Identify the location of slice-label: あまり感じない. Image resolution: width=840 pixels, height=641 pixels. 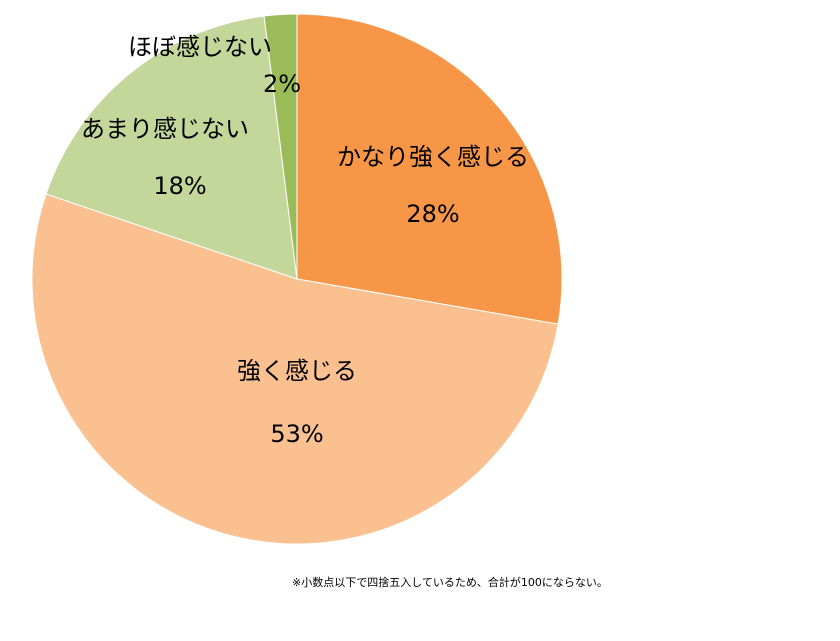
(165, 129).